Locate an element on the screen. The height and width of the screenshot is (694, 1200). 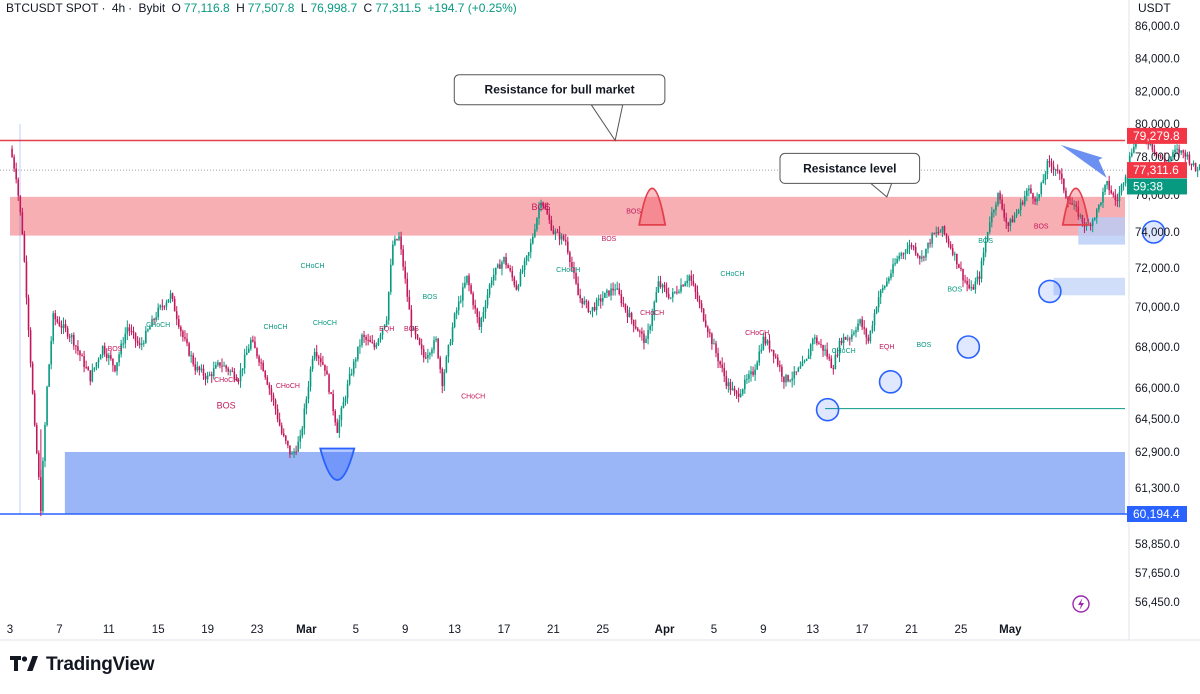
symbol-name: BTCUSDT SPOT is located at coordinates (52, 8).